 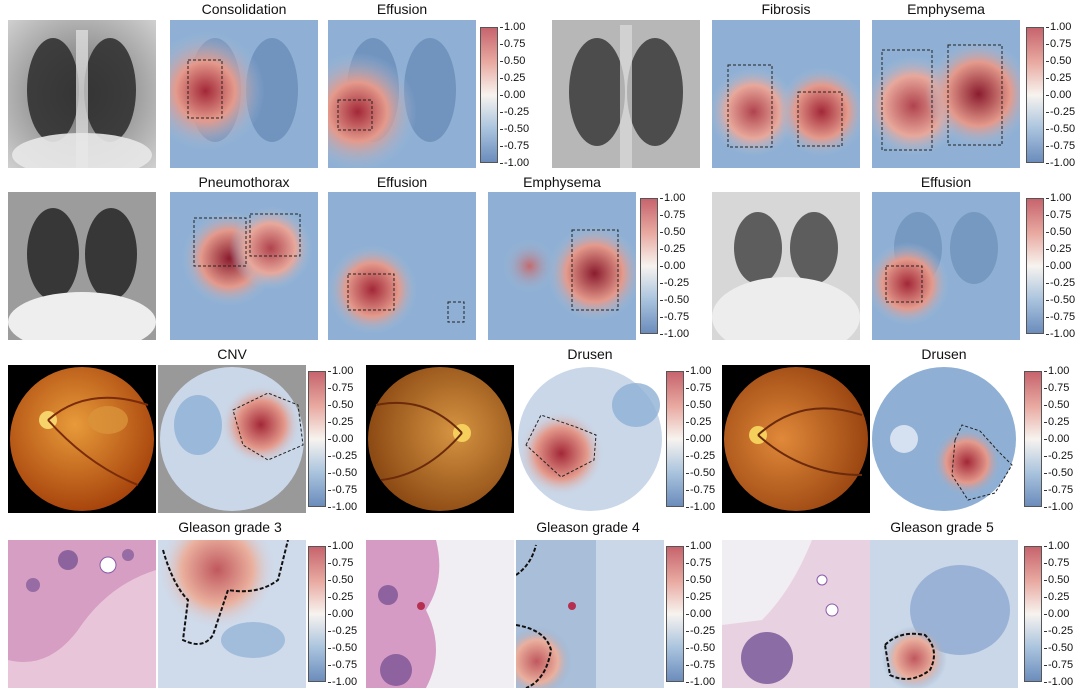 I want to click on fundus-heatmap-cnv, so click(x=232, y=439).